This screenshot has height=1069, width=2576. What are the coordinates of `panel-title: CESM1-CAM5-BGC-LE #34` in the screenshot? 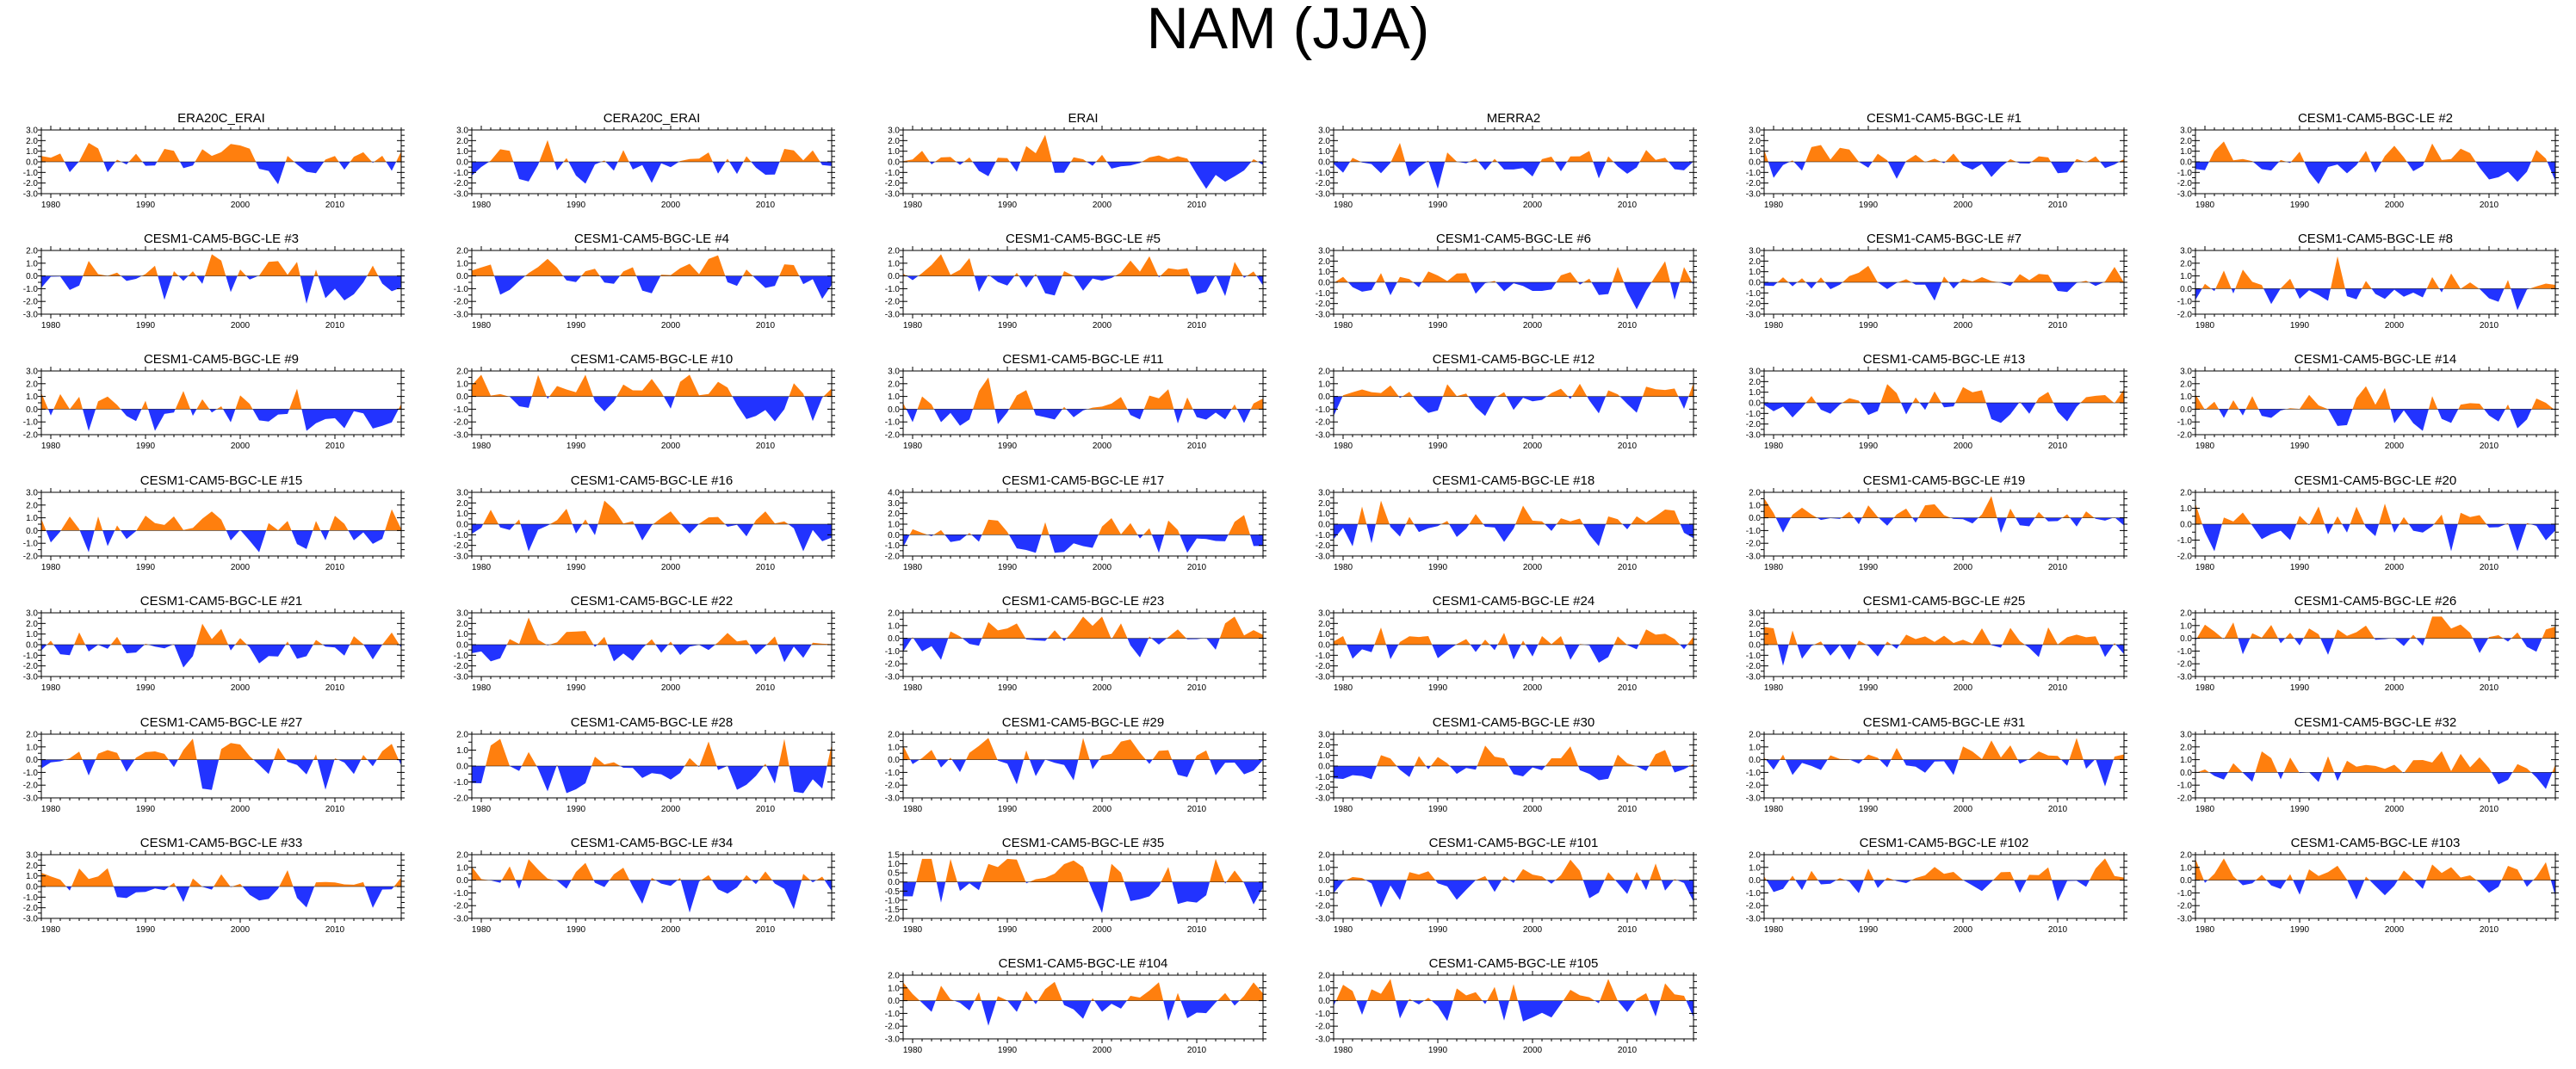 It's located at (652, 843).